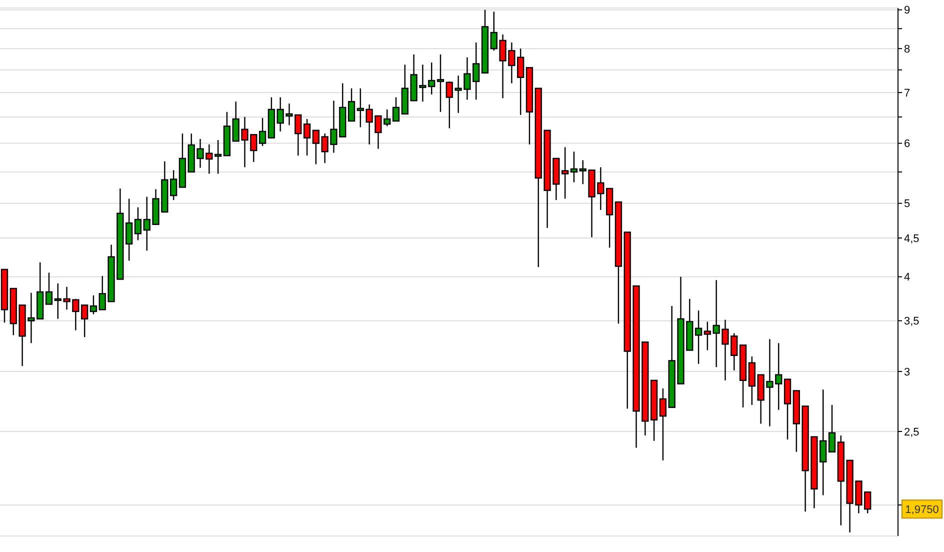 This screenshot has height=552, width=944. I want to click on y-tick-label: 2,5, so click(912, 432).